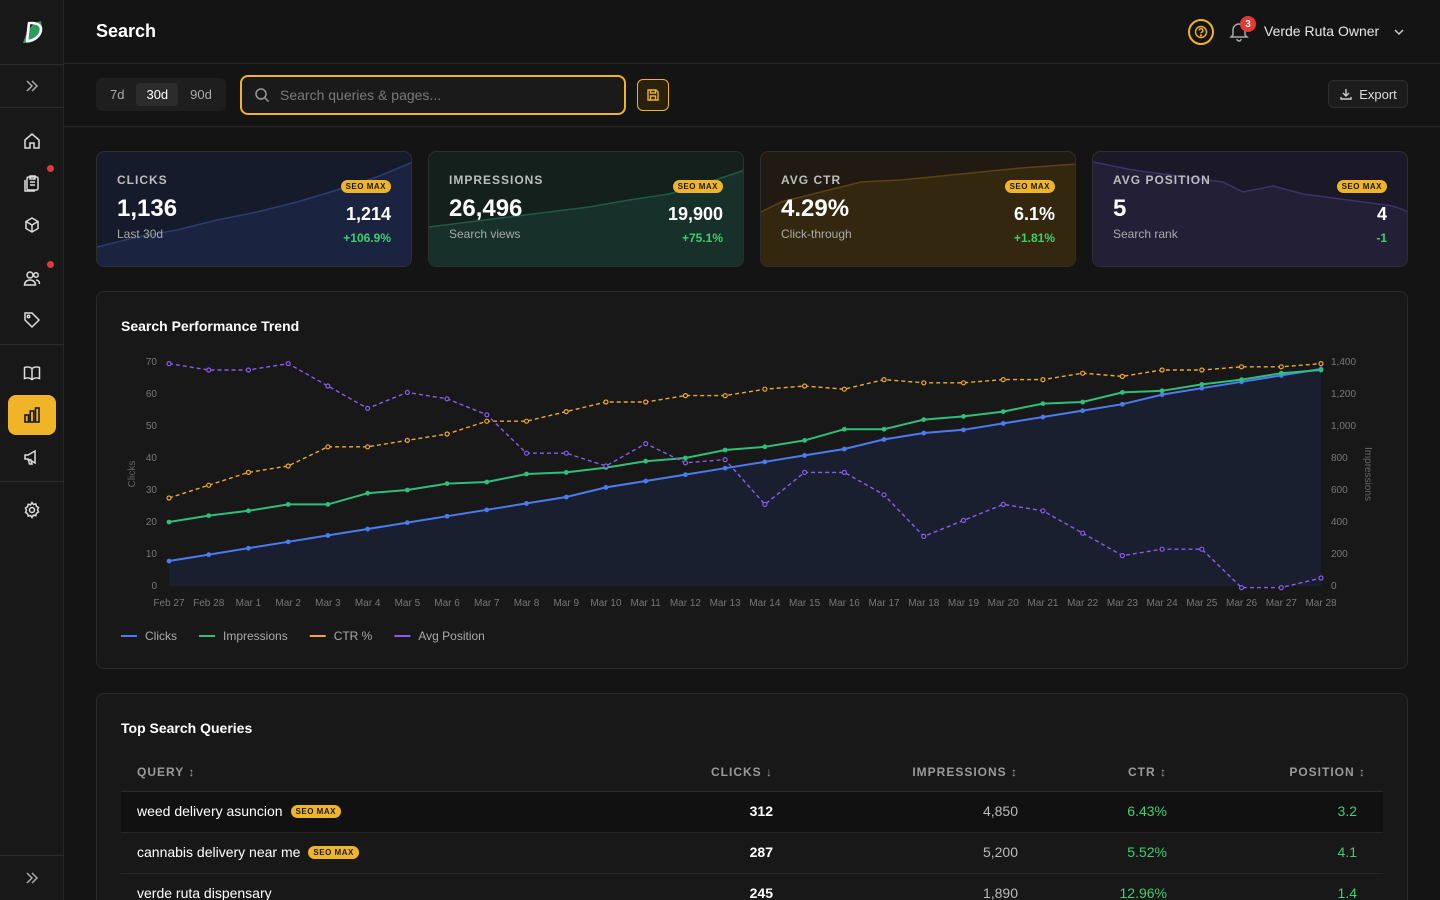 The height and width of the screenshot is (900, 1440). Describe the element at coordinates (32, 278) in the screenshot. I see `nav-customers` at that location.